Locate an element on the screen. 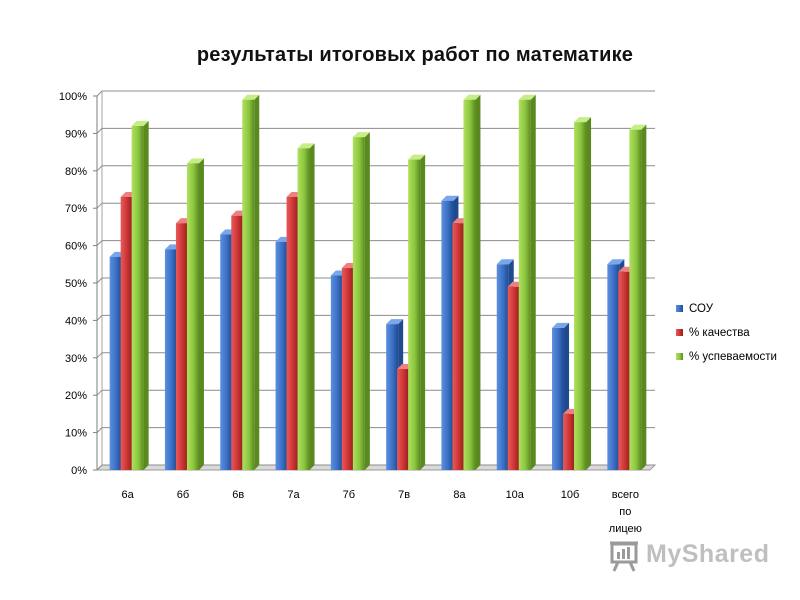  y-tick-label: 70% is located at coordinates (76, 209).